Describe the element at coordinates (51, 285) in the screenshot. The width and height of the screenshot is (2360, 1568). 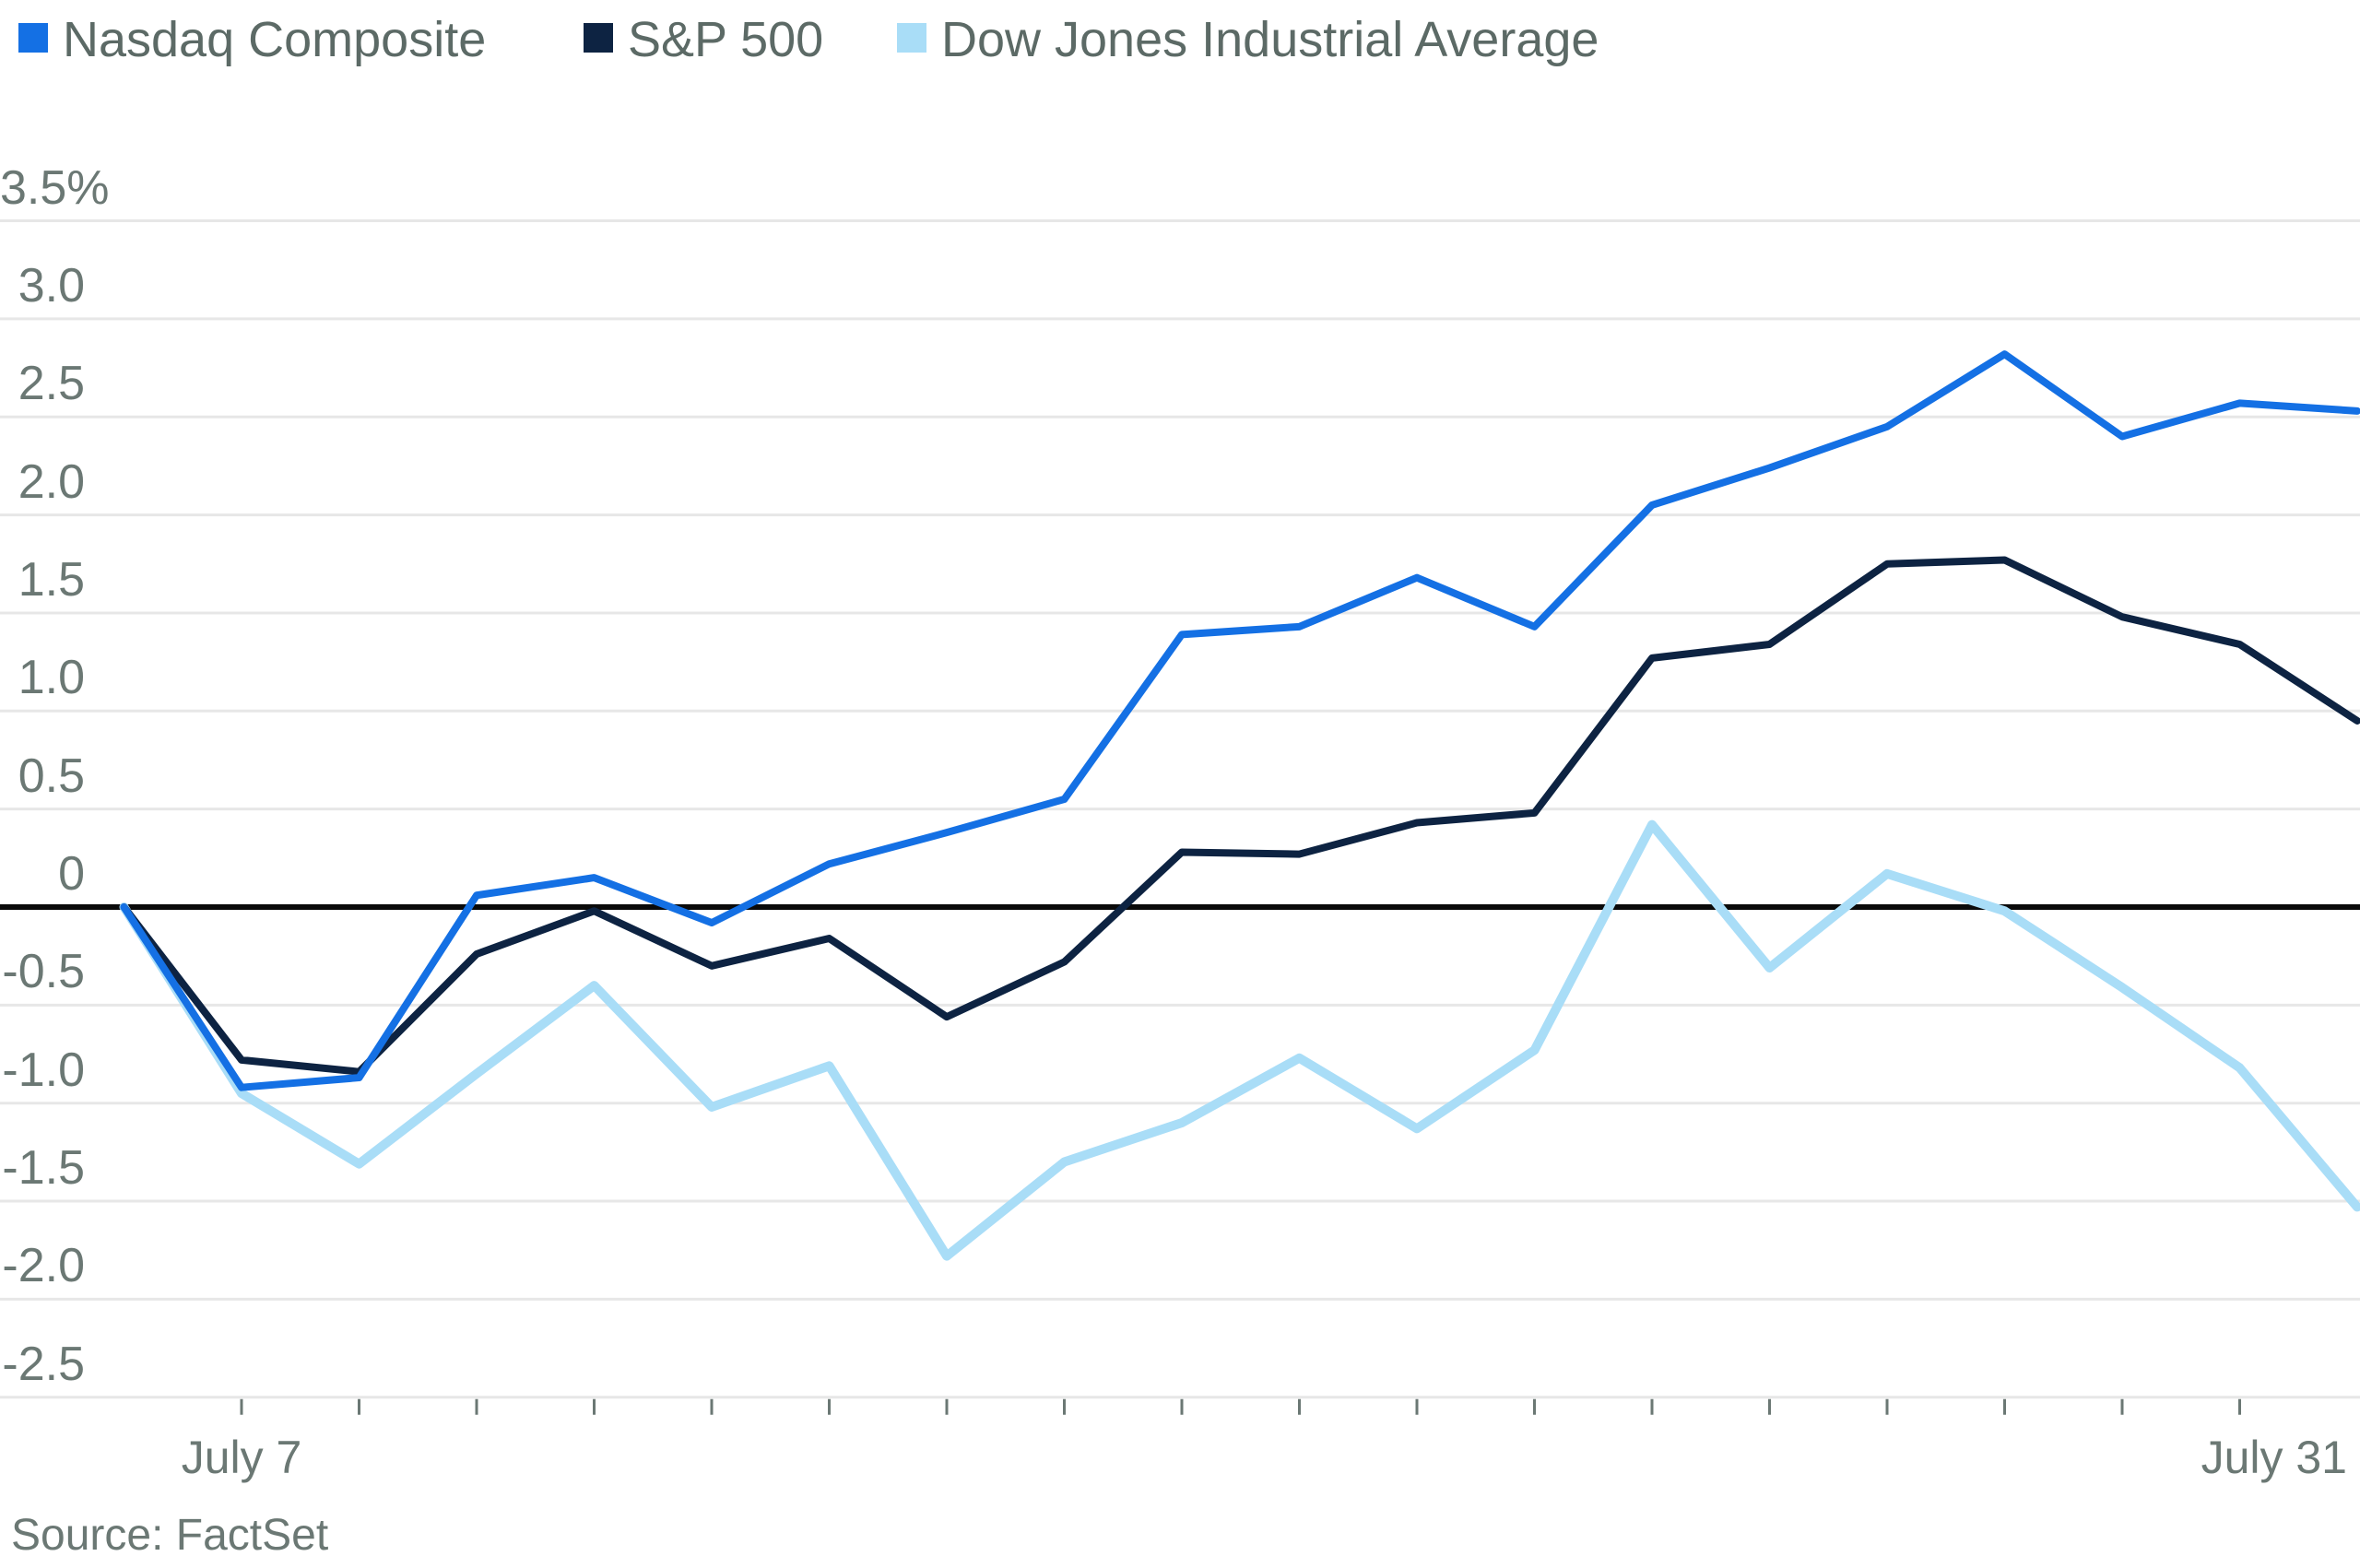
I see `y-axis-label: 3.0` at that location.